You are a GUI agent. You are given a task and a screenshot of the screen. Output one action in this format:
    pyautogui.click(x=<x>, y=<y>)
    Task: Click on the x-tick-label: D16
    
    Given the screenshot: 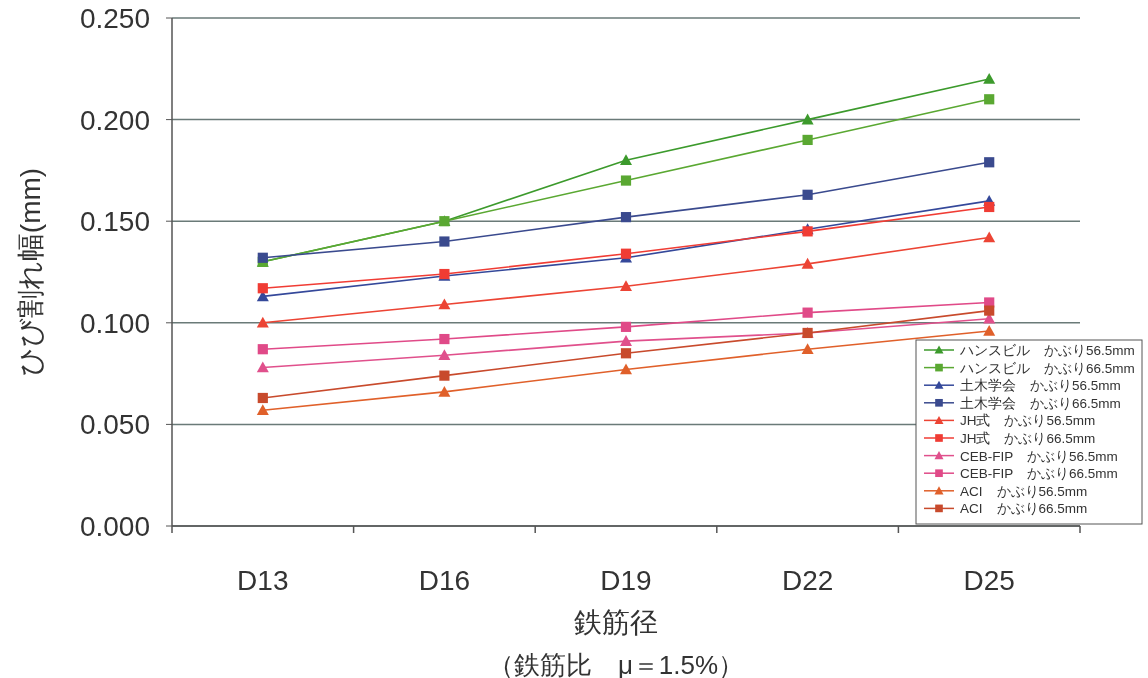 What is the action you would take?
    pyautogui.click(x=444, y=580)
    